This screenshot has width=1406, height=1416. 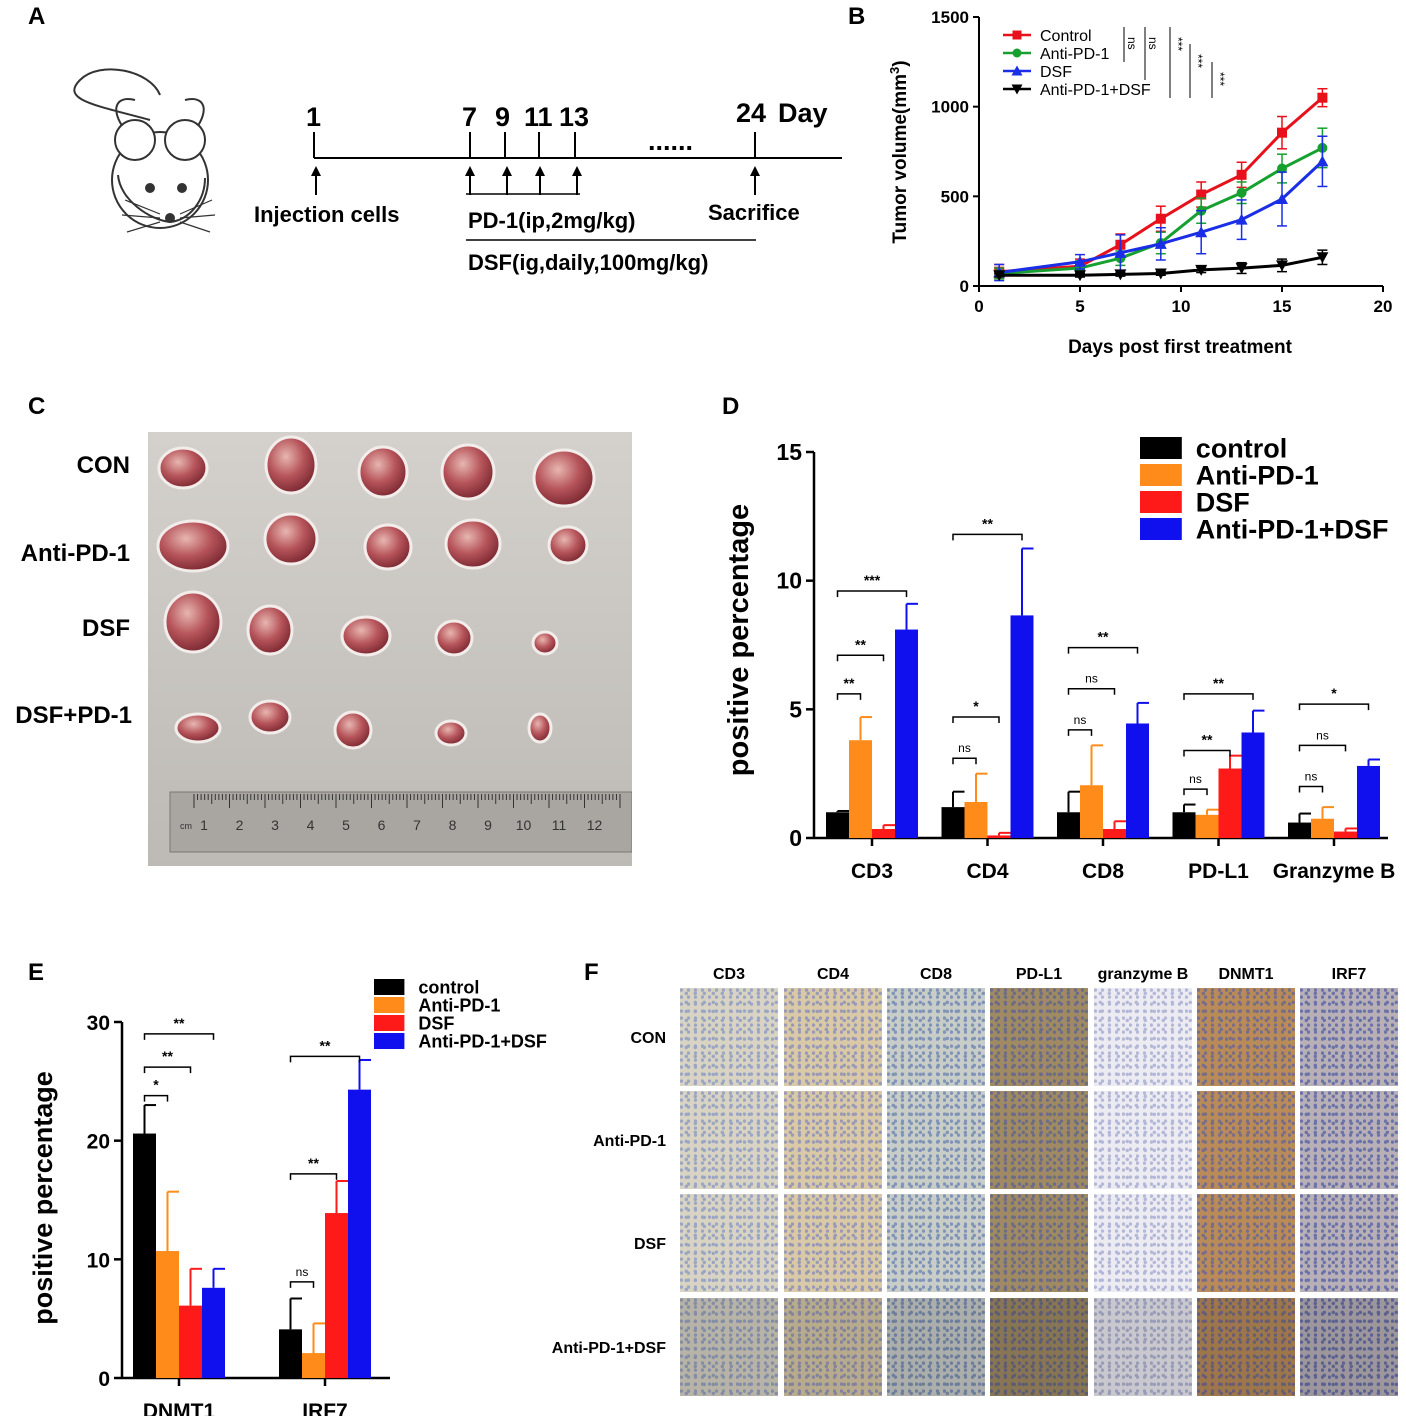 I want to click on e-sig-label: **, so click(x=325, y=1045).